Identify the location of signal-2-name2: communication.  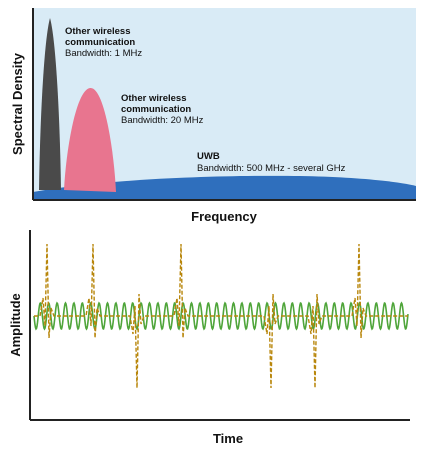
(156, 109).